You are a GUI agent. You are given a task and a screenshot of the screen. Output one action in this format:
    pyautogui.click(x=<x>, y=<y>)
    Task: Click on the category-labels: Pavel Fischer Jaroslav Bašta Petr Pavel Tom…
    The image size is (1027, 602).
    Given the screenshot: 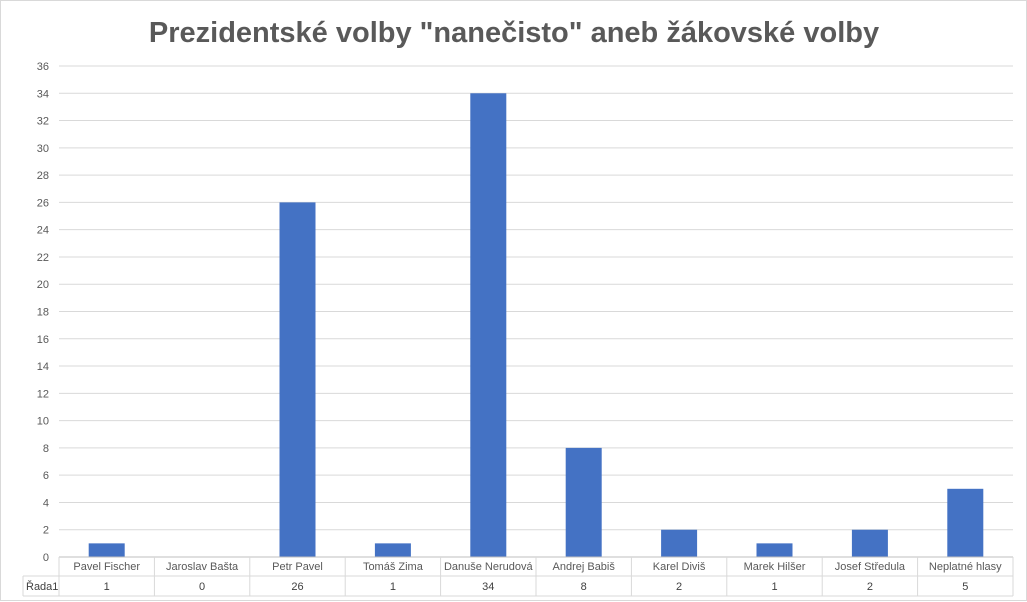 What is the action you would take?
    pyautogui.click(x=537, y=567)
    